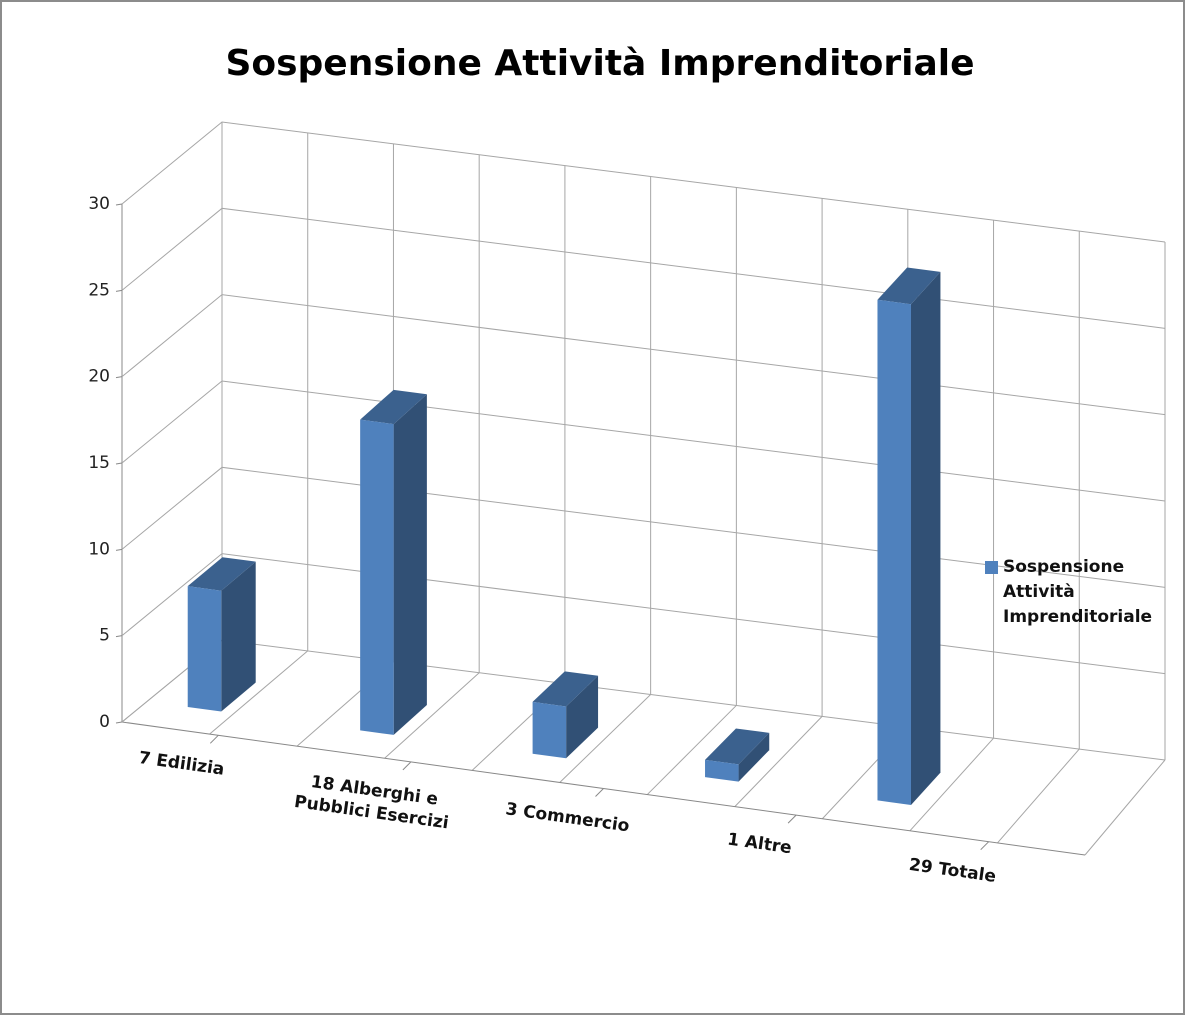  I want to click on y-tick-label: 15, so click(99, 463).